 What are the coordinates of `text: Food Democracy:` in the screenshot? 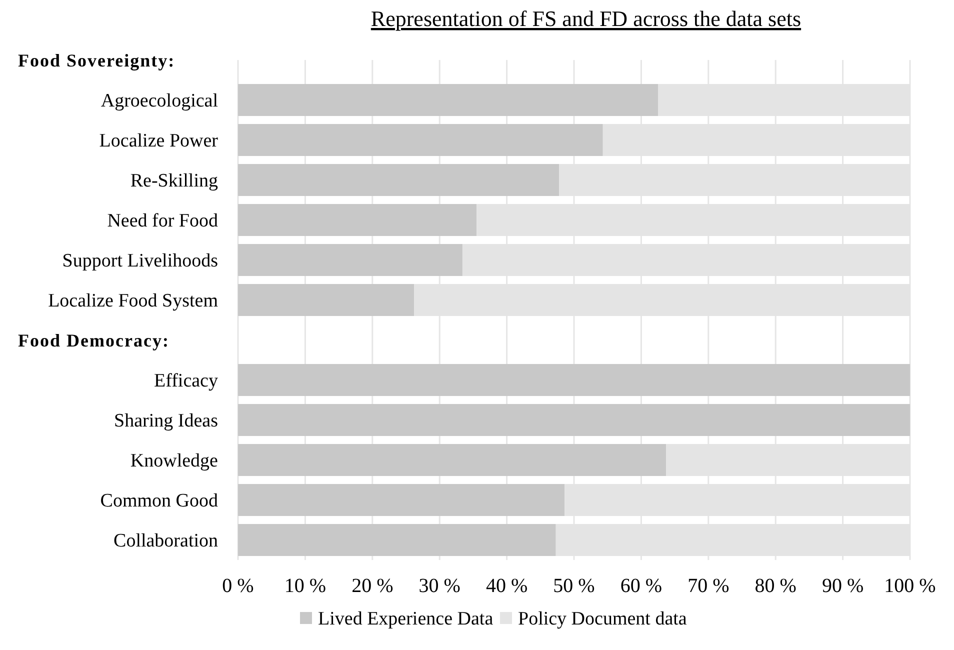 It's located at (94, 340).